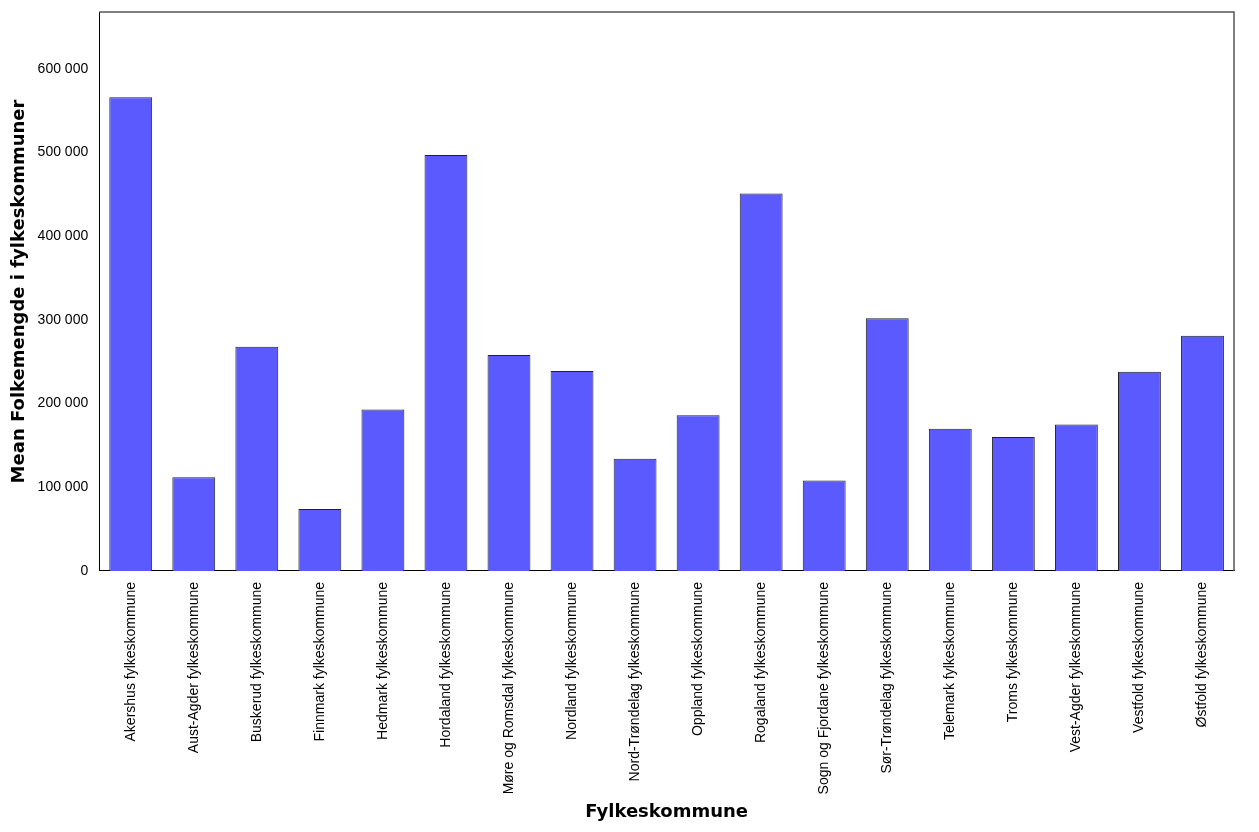 The image size is (1259, 832). Describe the element at coordinates (633, 681) in the screenshot. I see `x-tick-label: Nord-Trøndelag fylkeskommune` at that location.